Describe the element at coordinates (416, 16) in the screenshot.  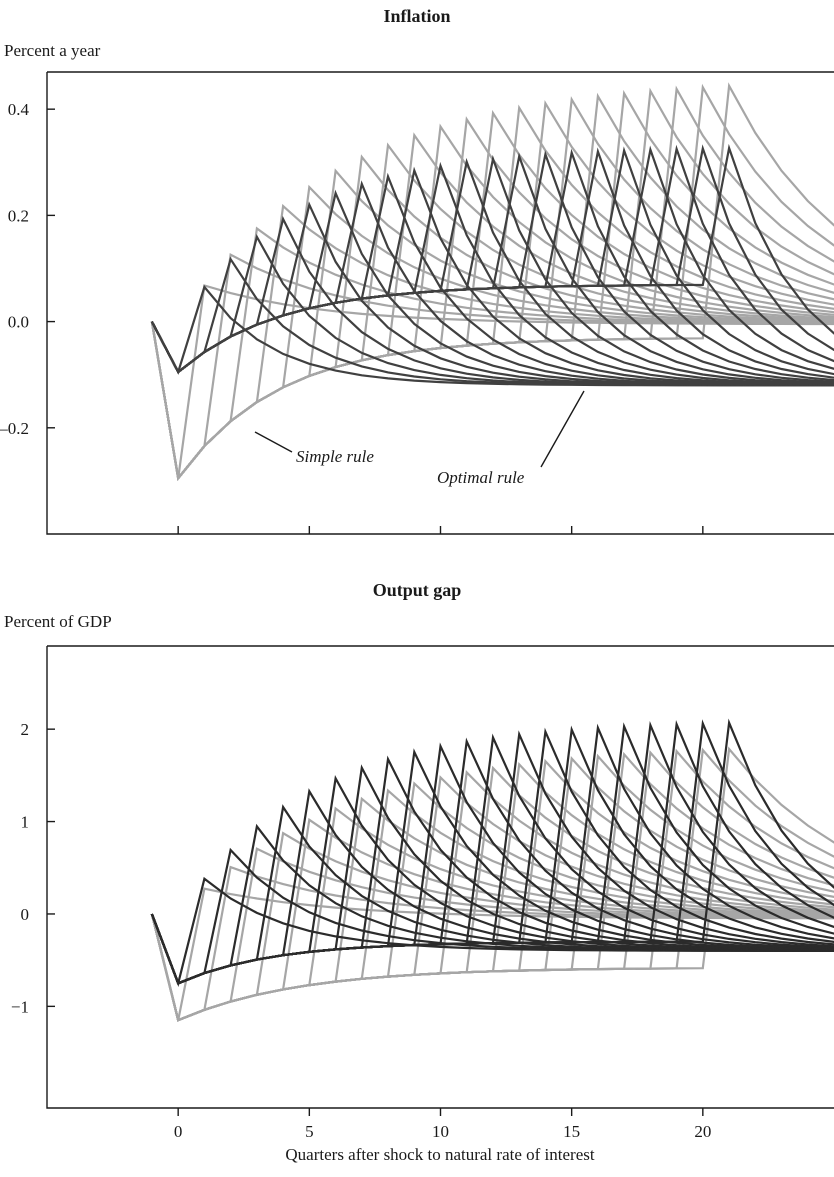
I see `inflation-title: Inflation` at that location.